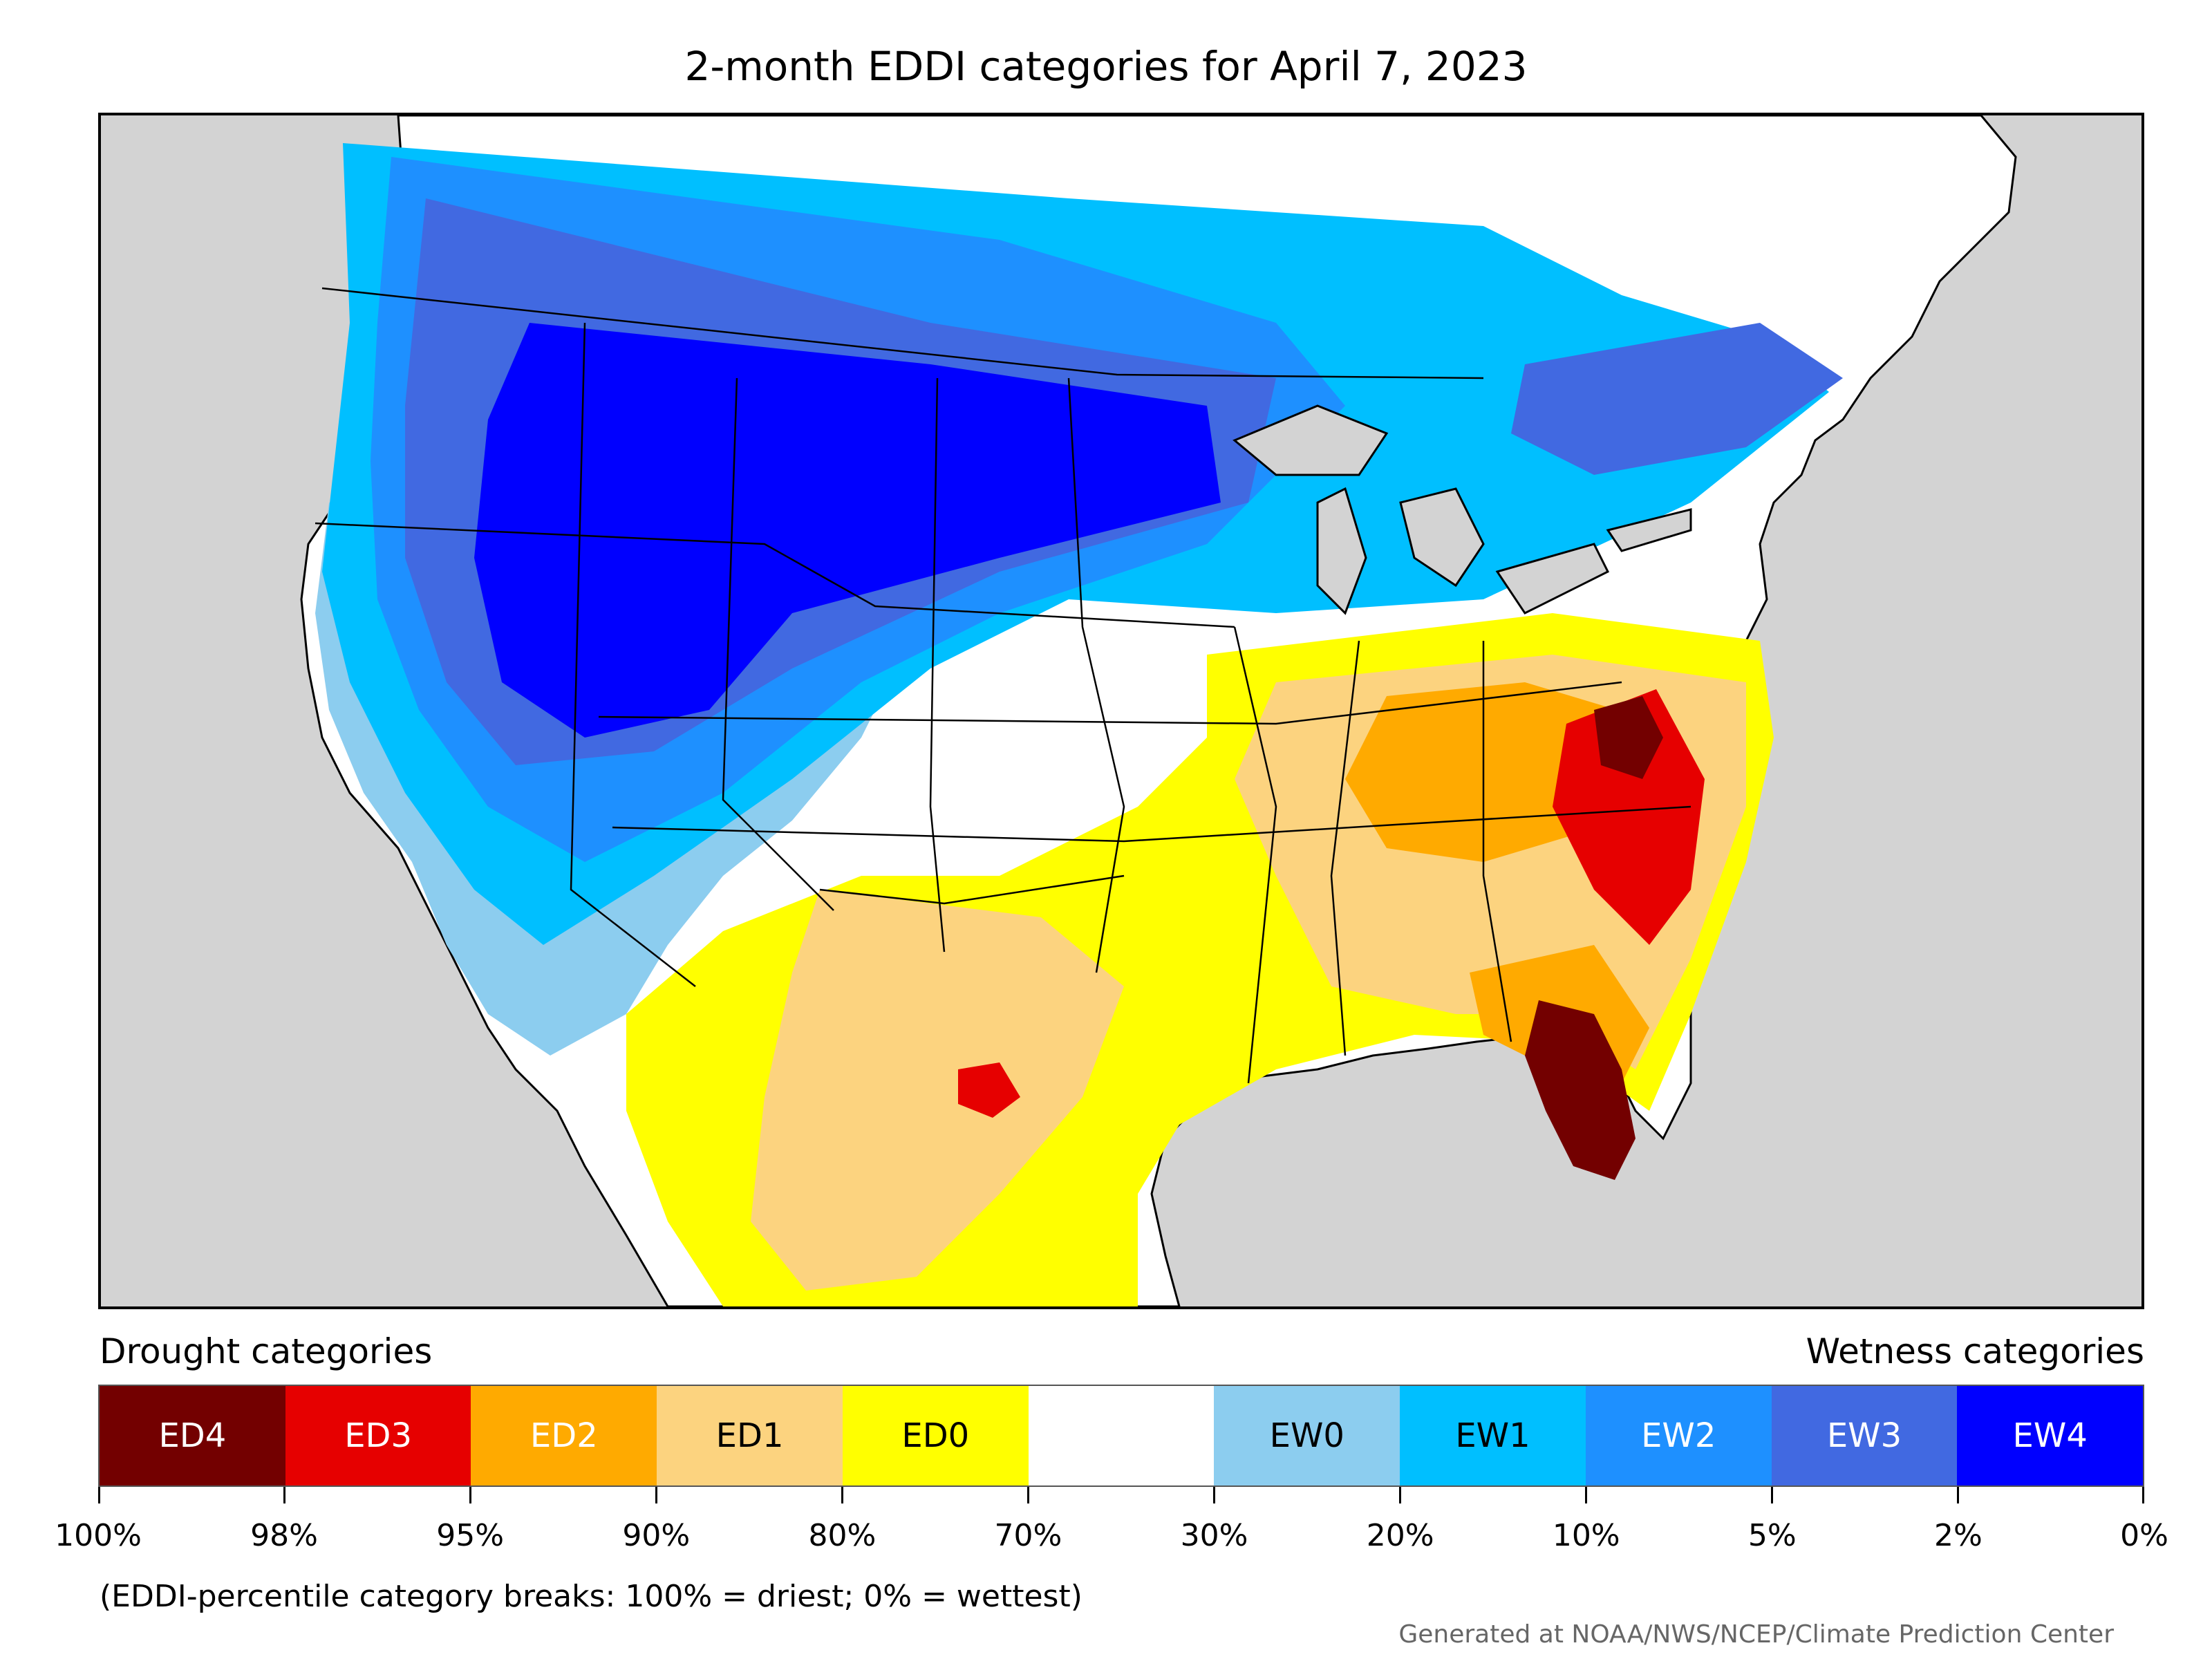 This screenshot has width=2212, height=1659. Describe the element at coordinates (1586, 1535) in the screenshot. I see `colorbar-tick-label: 10%` at that location.